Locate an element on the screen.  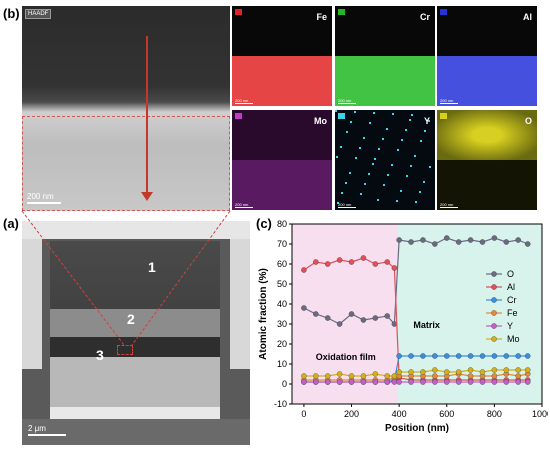
eds-map-label: Y is located at coordinates (426, 121).